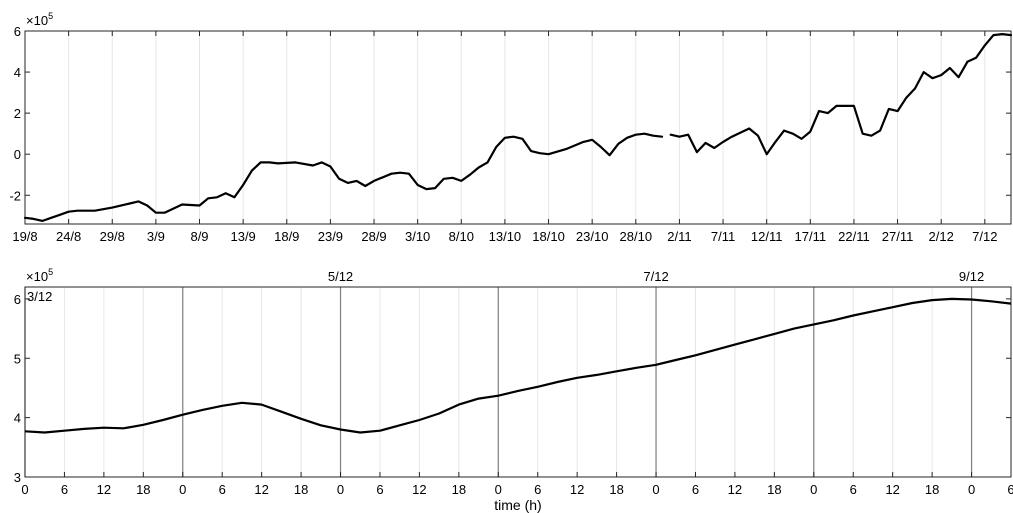 Image resolution: width=1013 pixels, height=513 pixels. I want to click on x-tick-label: 23/9, so click(330, 236).